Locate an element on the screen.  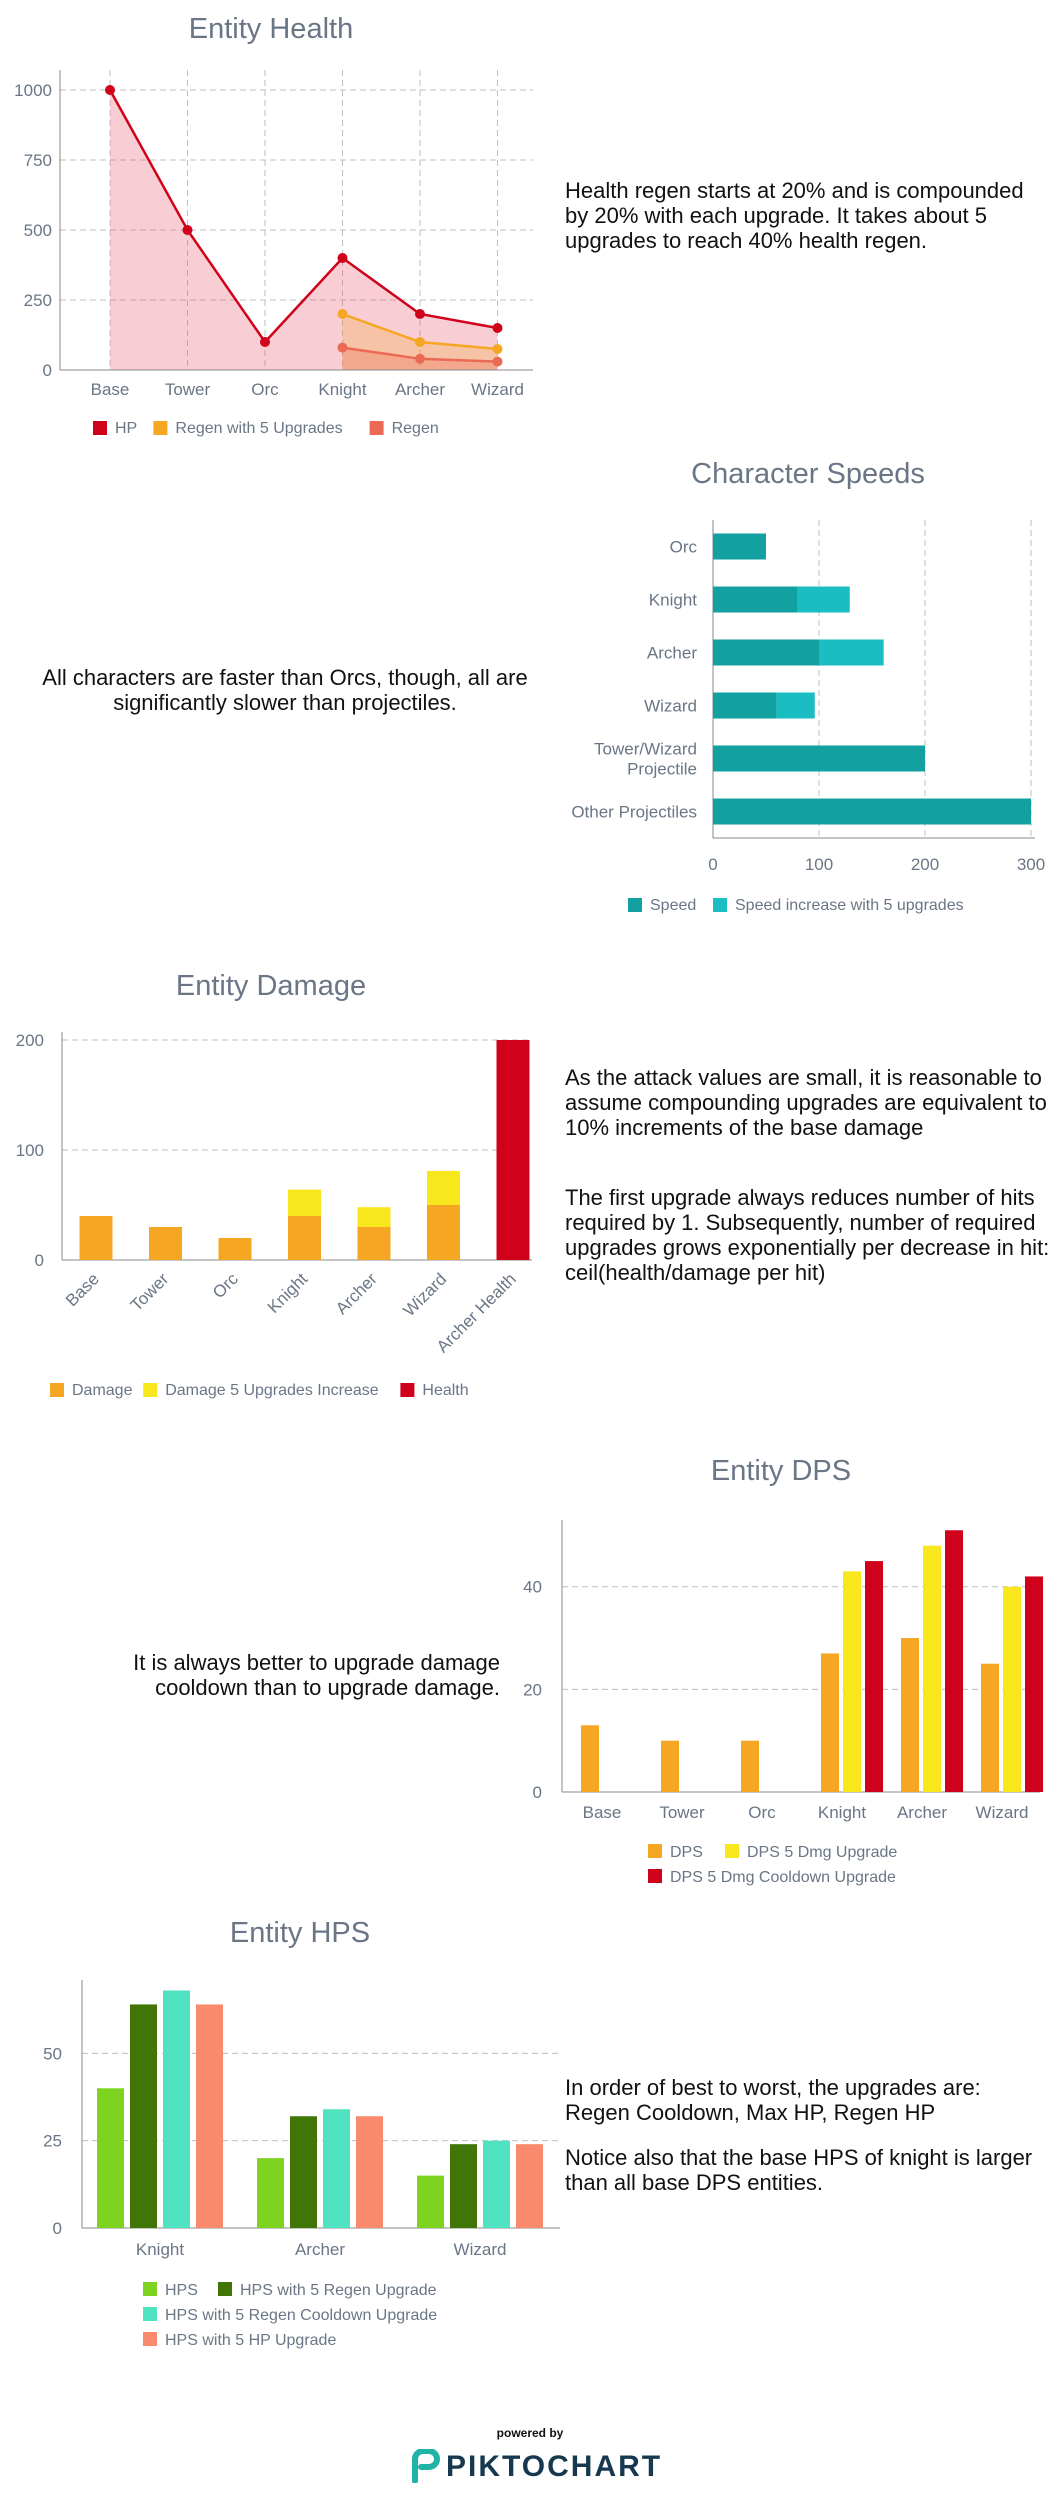
y-tick-label: 250 is located at coordinates (38, 300).